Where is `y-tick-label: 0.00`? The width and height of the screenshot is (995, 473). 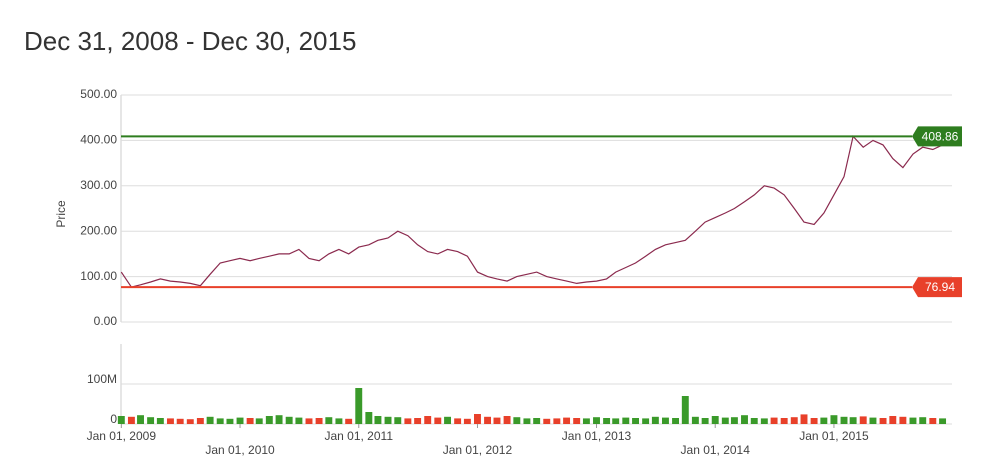
y-tick-label: 0.00 is located at coordinates (106, 321).